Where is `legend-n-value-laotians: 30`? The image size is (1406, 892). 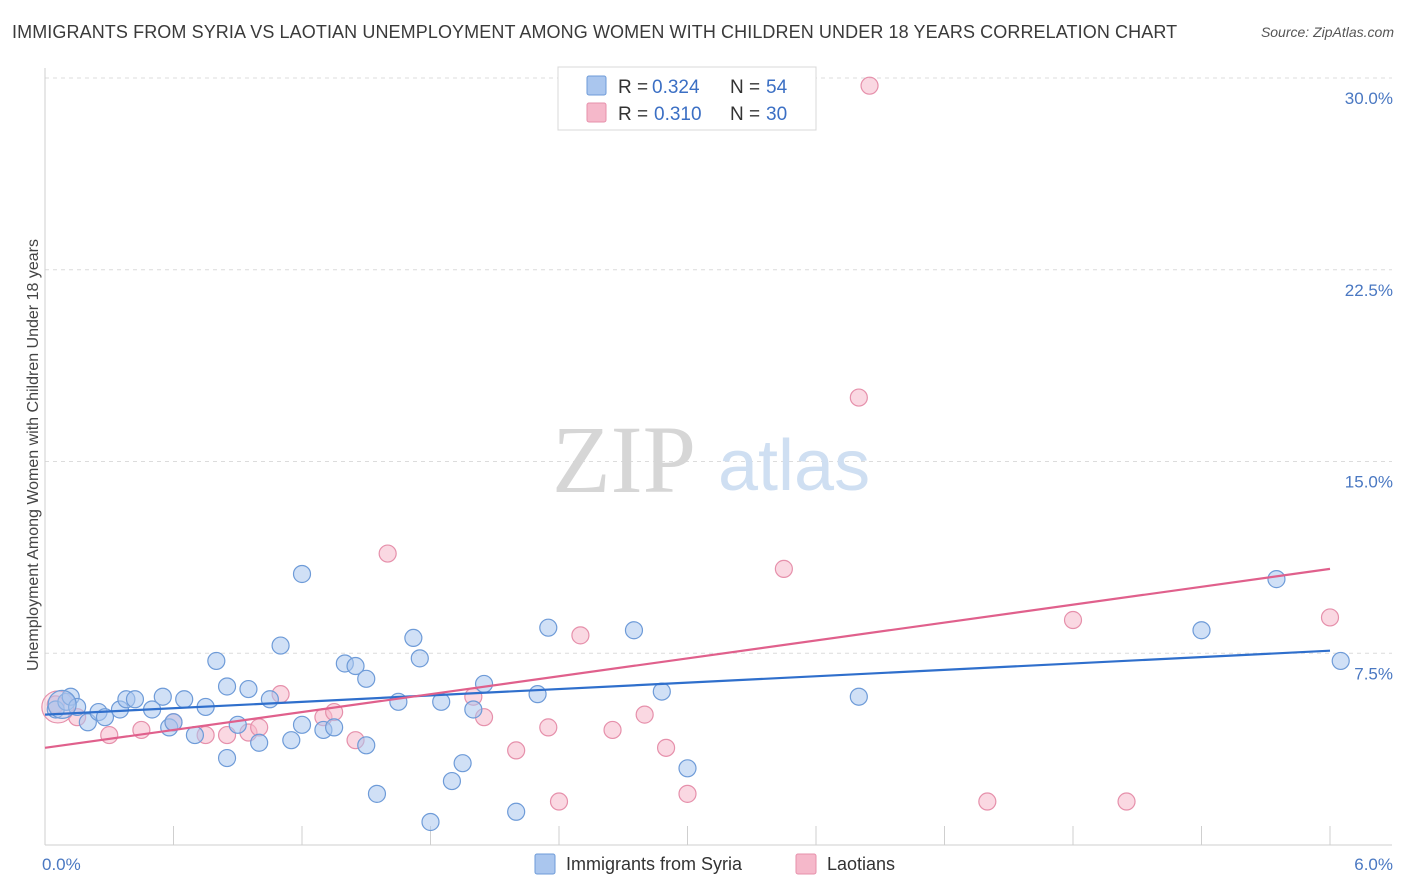
legend-n-value-laotians: 30 is located at coordinates (776, 114).